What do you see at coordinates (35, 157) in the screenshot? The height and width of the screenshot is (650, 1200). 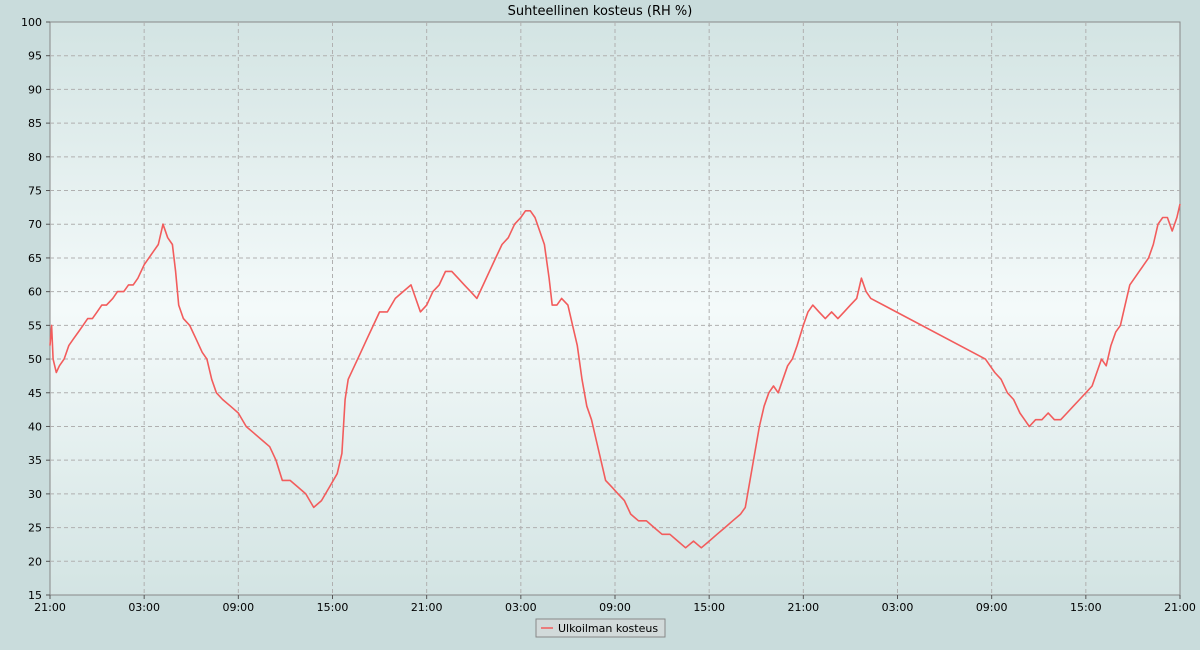 I see `y-tick-label: 80` at bounding box center [35, 157].